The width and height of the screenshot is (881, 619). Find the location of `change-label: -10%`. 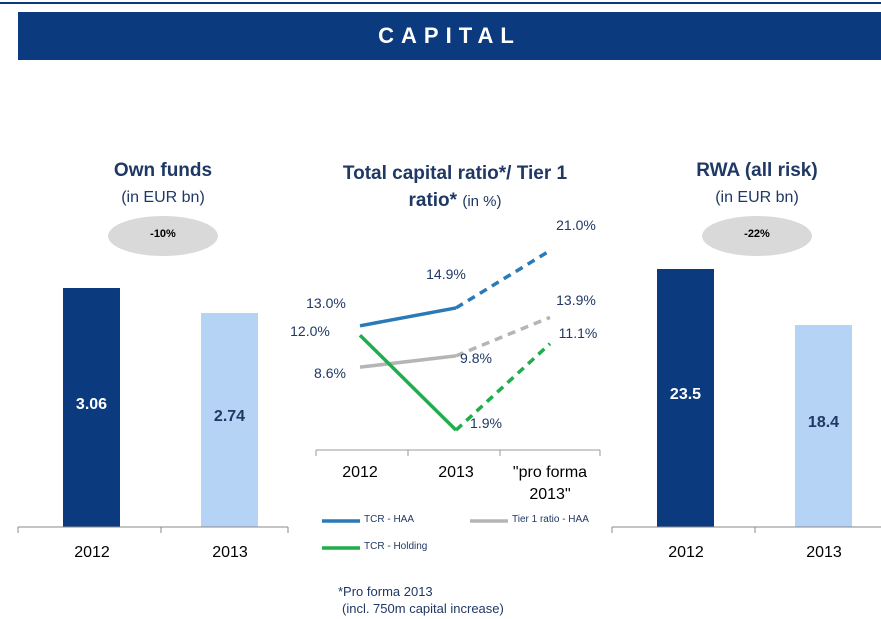

change-label: -10% is located at coordinates (163, 234).